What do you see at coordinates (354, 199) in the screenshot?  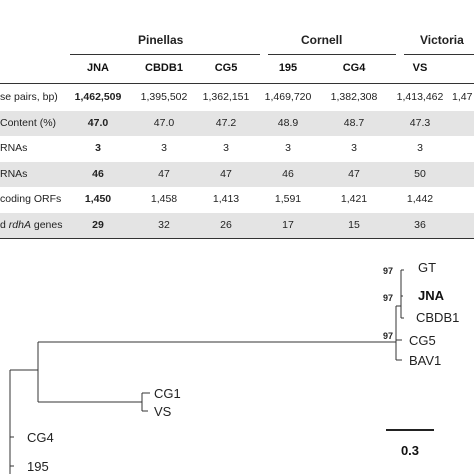 I see `table-cell: 1,421` at bounding box center [354, 199].